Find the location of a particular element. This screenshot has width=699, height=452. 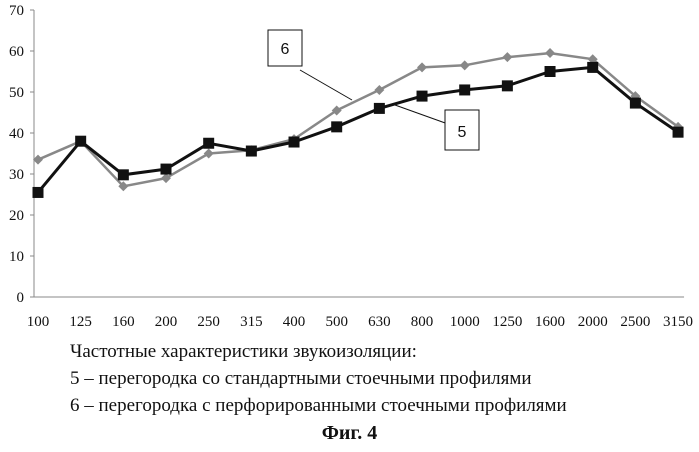

y-tick-label: 20 is located at coordinates (16, 216).